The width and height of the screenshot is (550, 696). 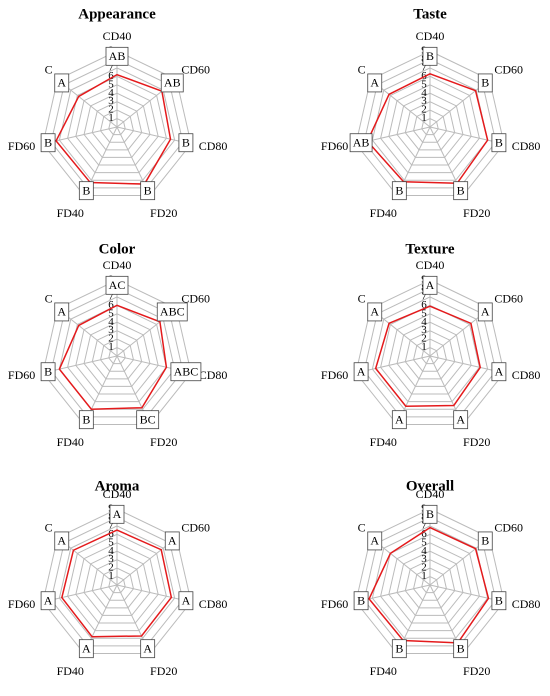 What do you see at coordinates (424, 305) in the screenshot?
I see `r-tick-label: 6` at bounding box center [424, 305].